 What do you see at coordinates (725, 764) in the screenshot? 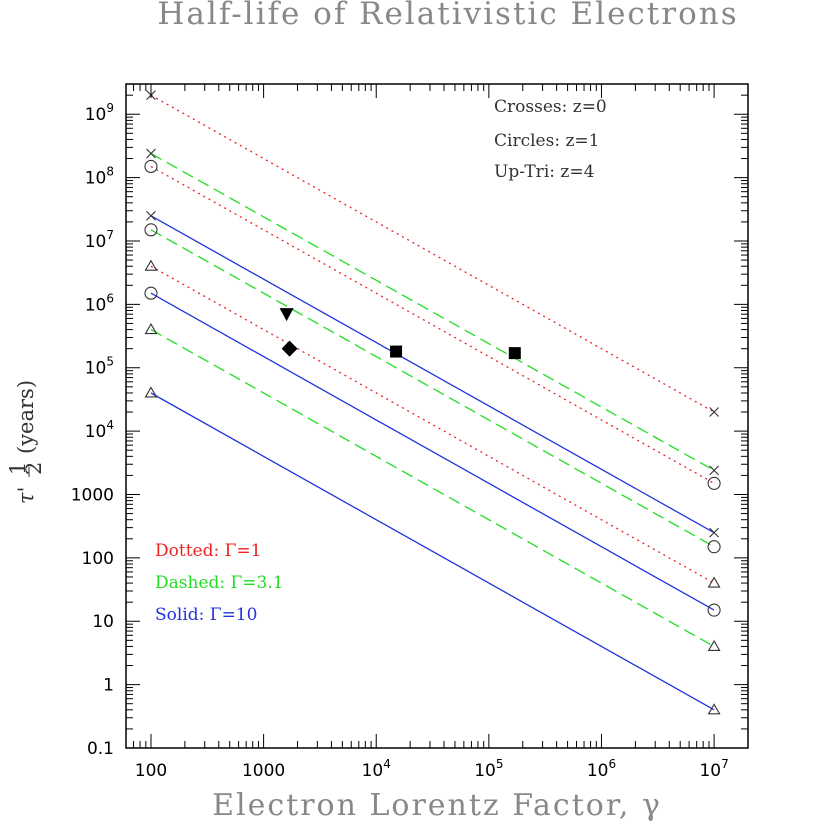
I see `x-tick-label-exponent: 7` at bounding box center [725, 764].